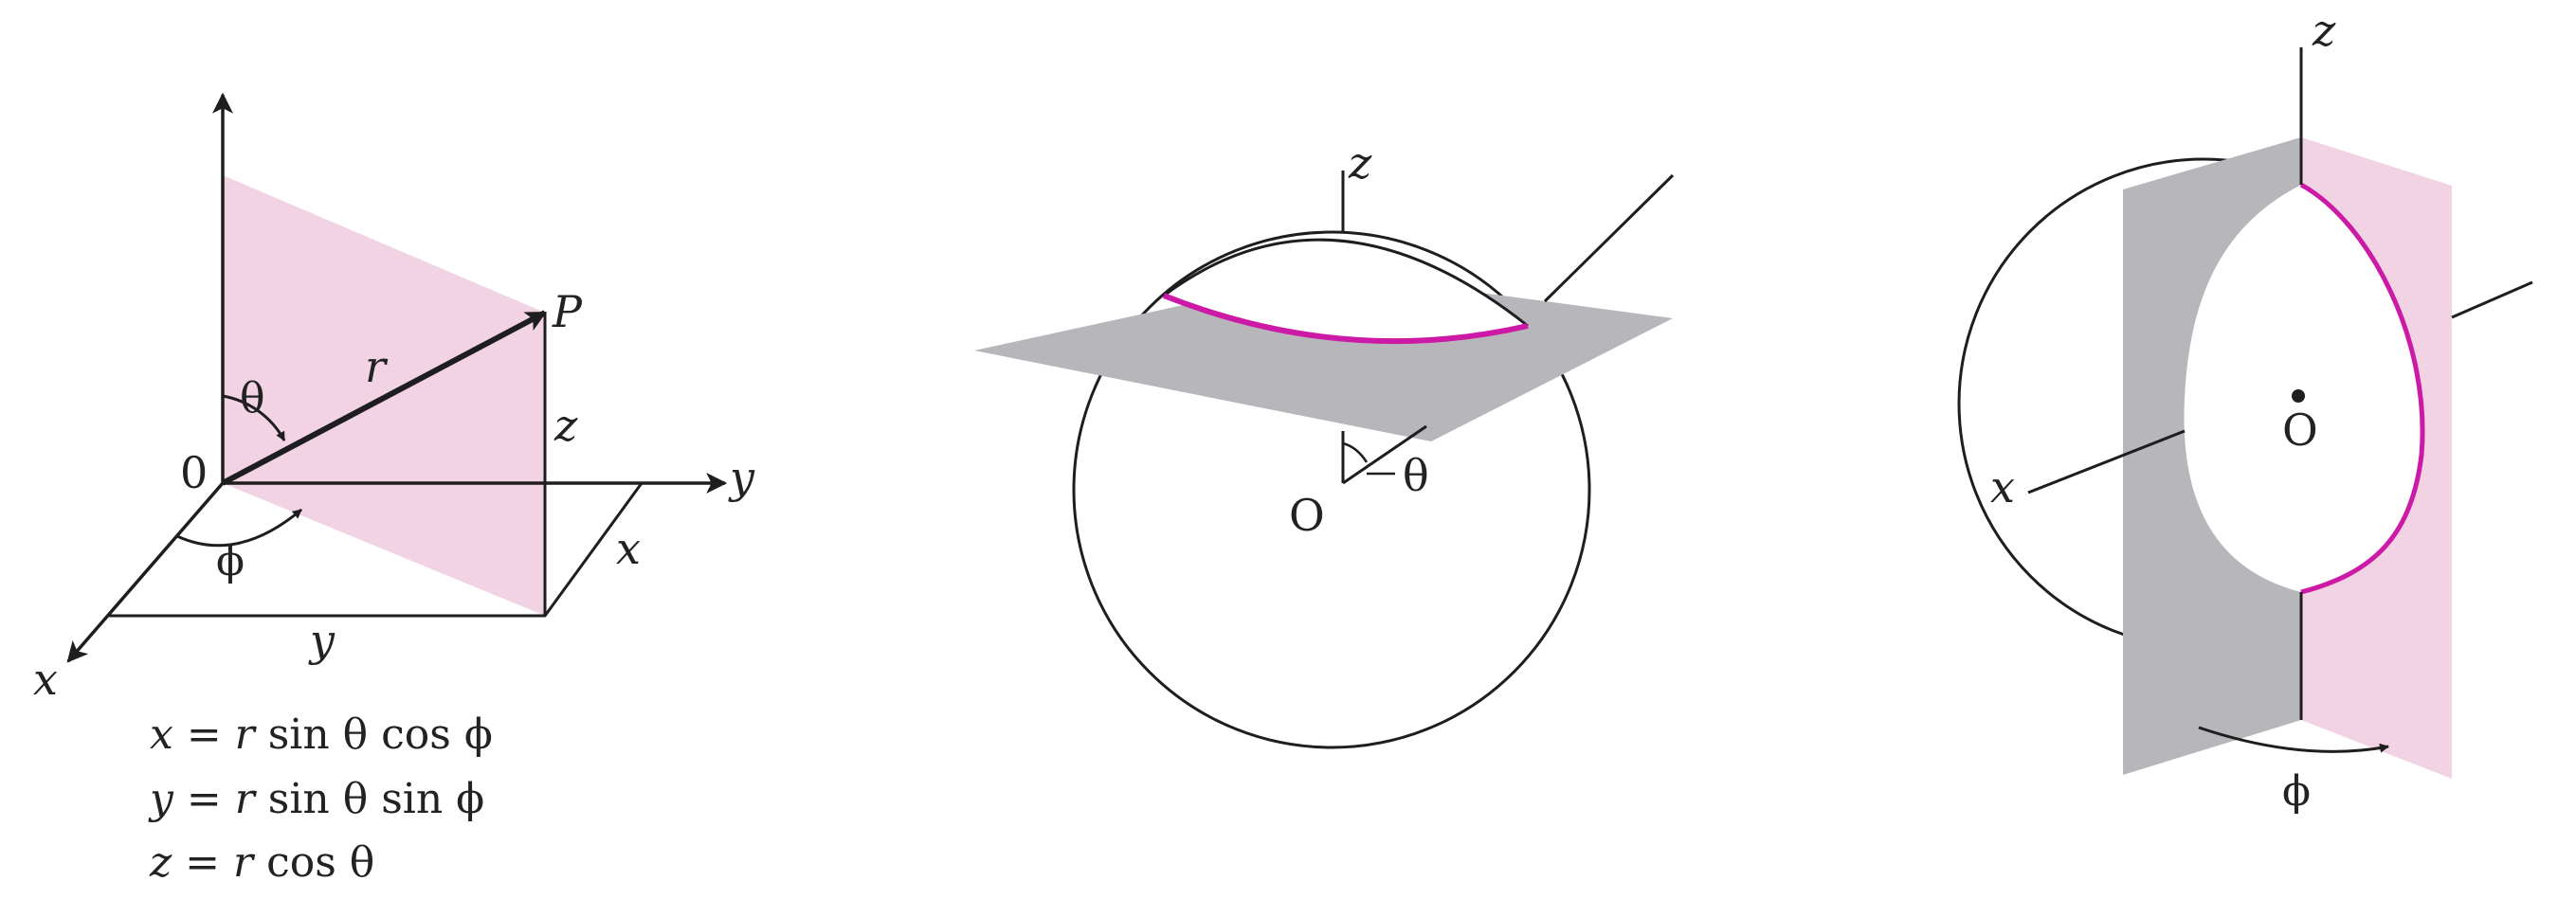 The width and height of the screenshot is (2576, 917). Describe the element at coordinates (377, 366) in the screenshot. I see `radius-label: r` at that location.